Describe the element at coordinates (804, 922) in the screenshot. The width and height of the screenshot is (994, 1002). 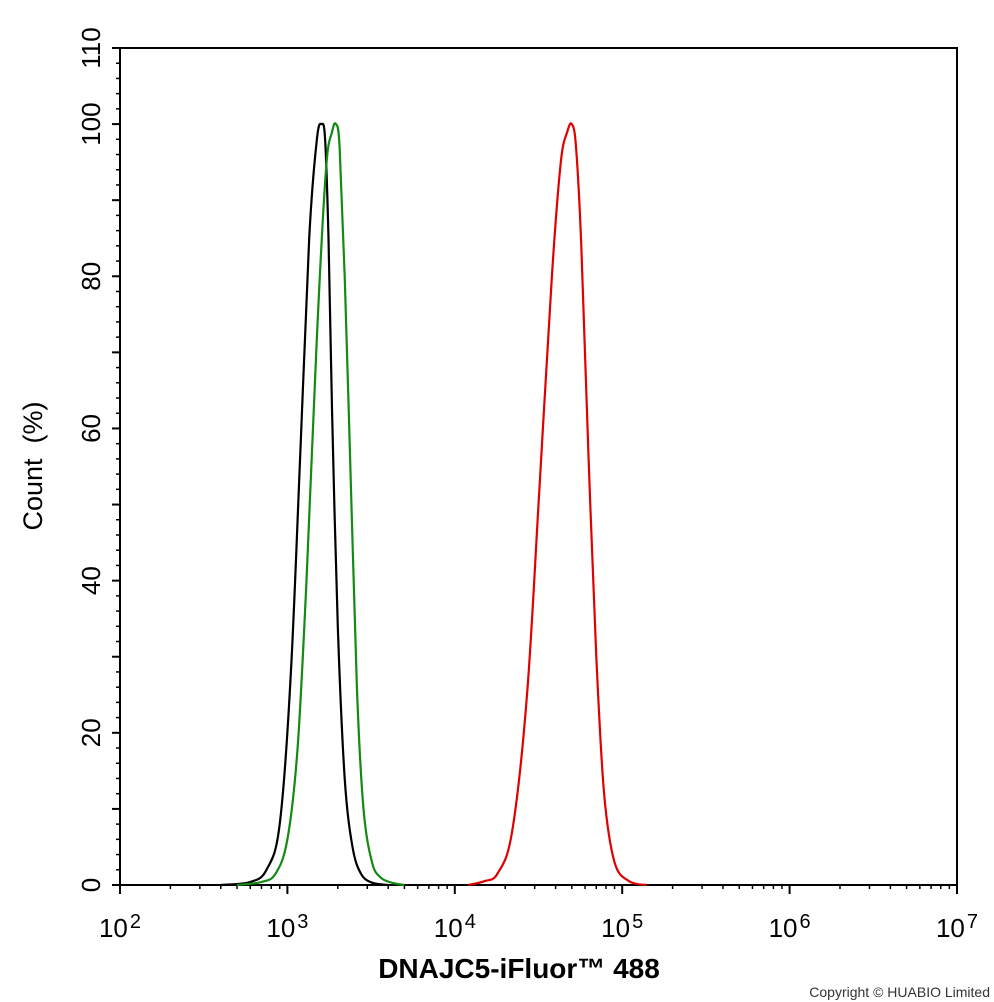
I see `x-tick-exponent: 6` at that location.